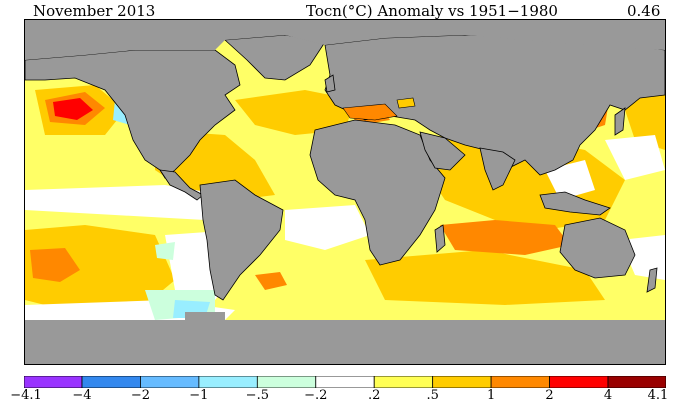 The width and height of the screenshot is (678, 403). I want to click on legend-tick-label: 4, so click(608, 395).